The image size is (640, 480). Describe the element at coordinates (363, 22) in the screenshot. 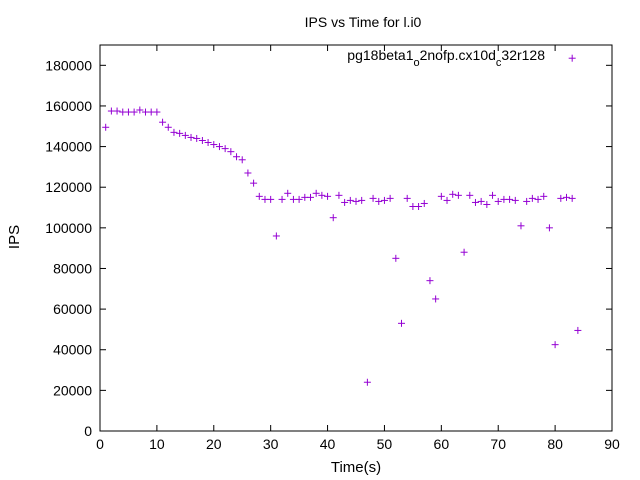

I see `chart-title: IPS vs Time for l.i0` at that location.